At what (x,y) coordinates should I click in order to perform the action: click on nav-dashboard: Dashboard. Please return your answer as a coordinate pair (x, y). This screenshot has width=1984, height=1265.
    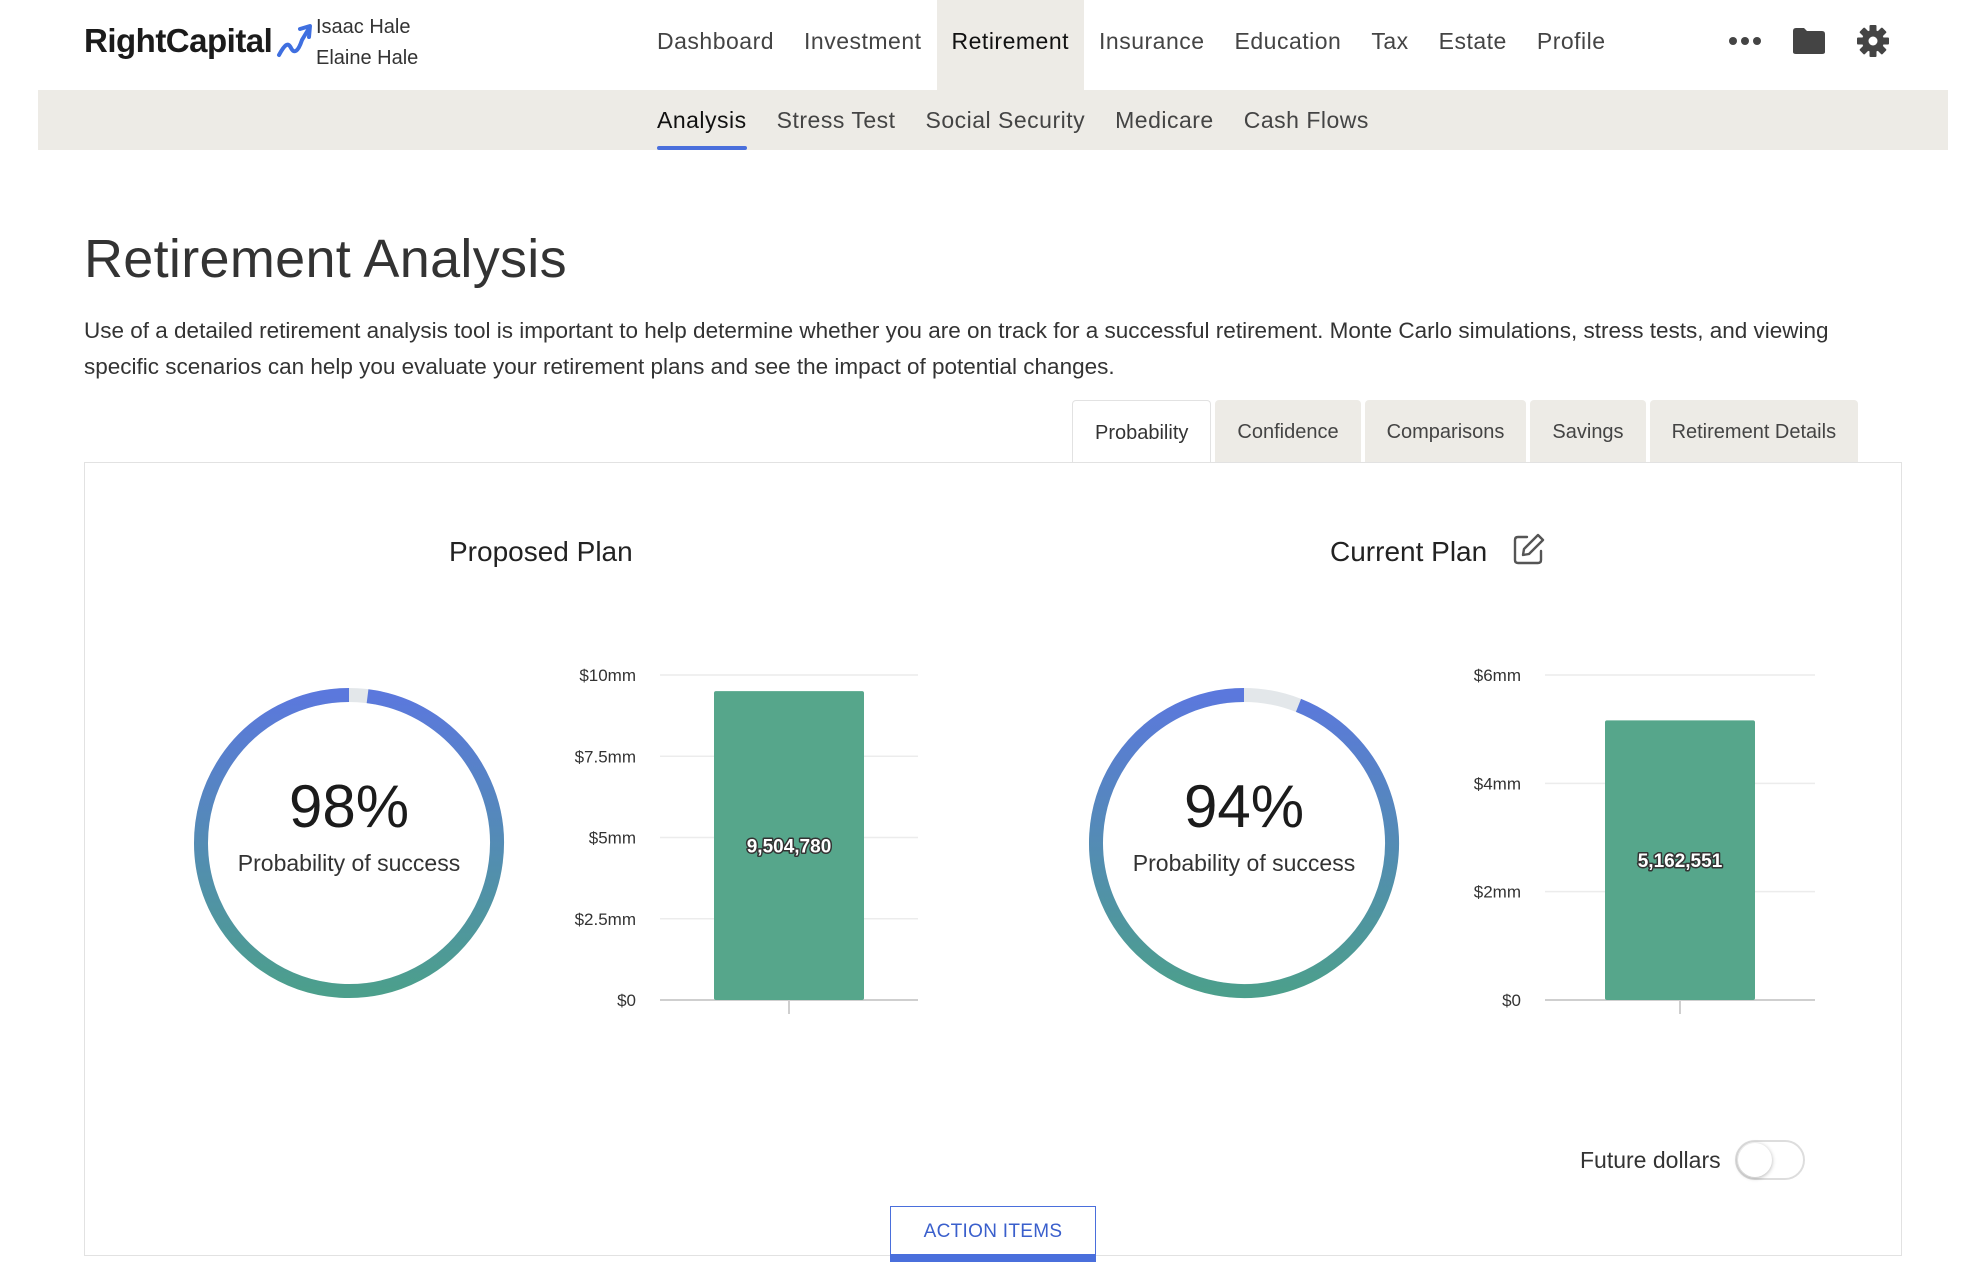
    Looking at the image, I should click on (716, 41).